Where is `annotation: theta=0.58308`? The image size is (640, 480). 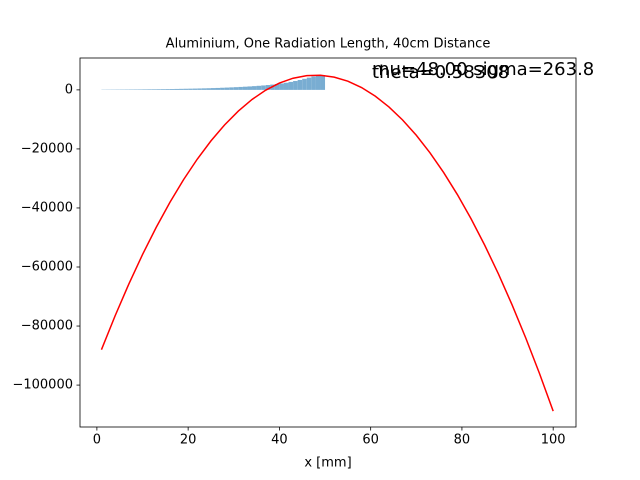 annotation: theta=0.58308 is located at coordinates (440, 72).